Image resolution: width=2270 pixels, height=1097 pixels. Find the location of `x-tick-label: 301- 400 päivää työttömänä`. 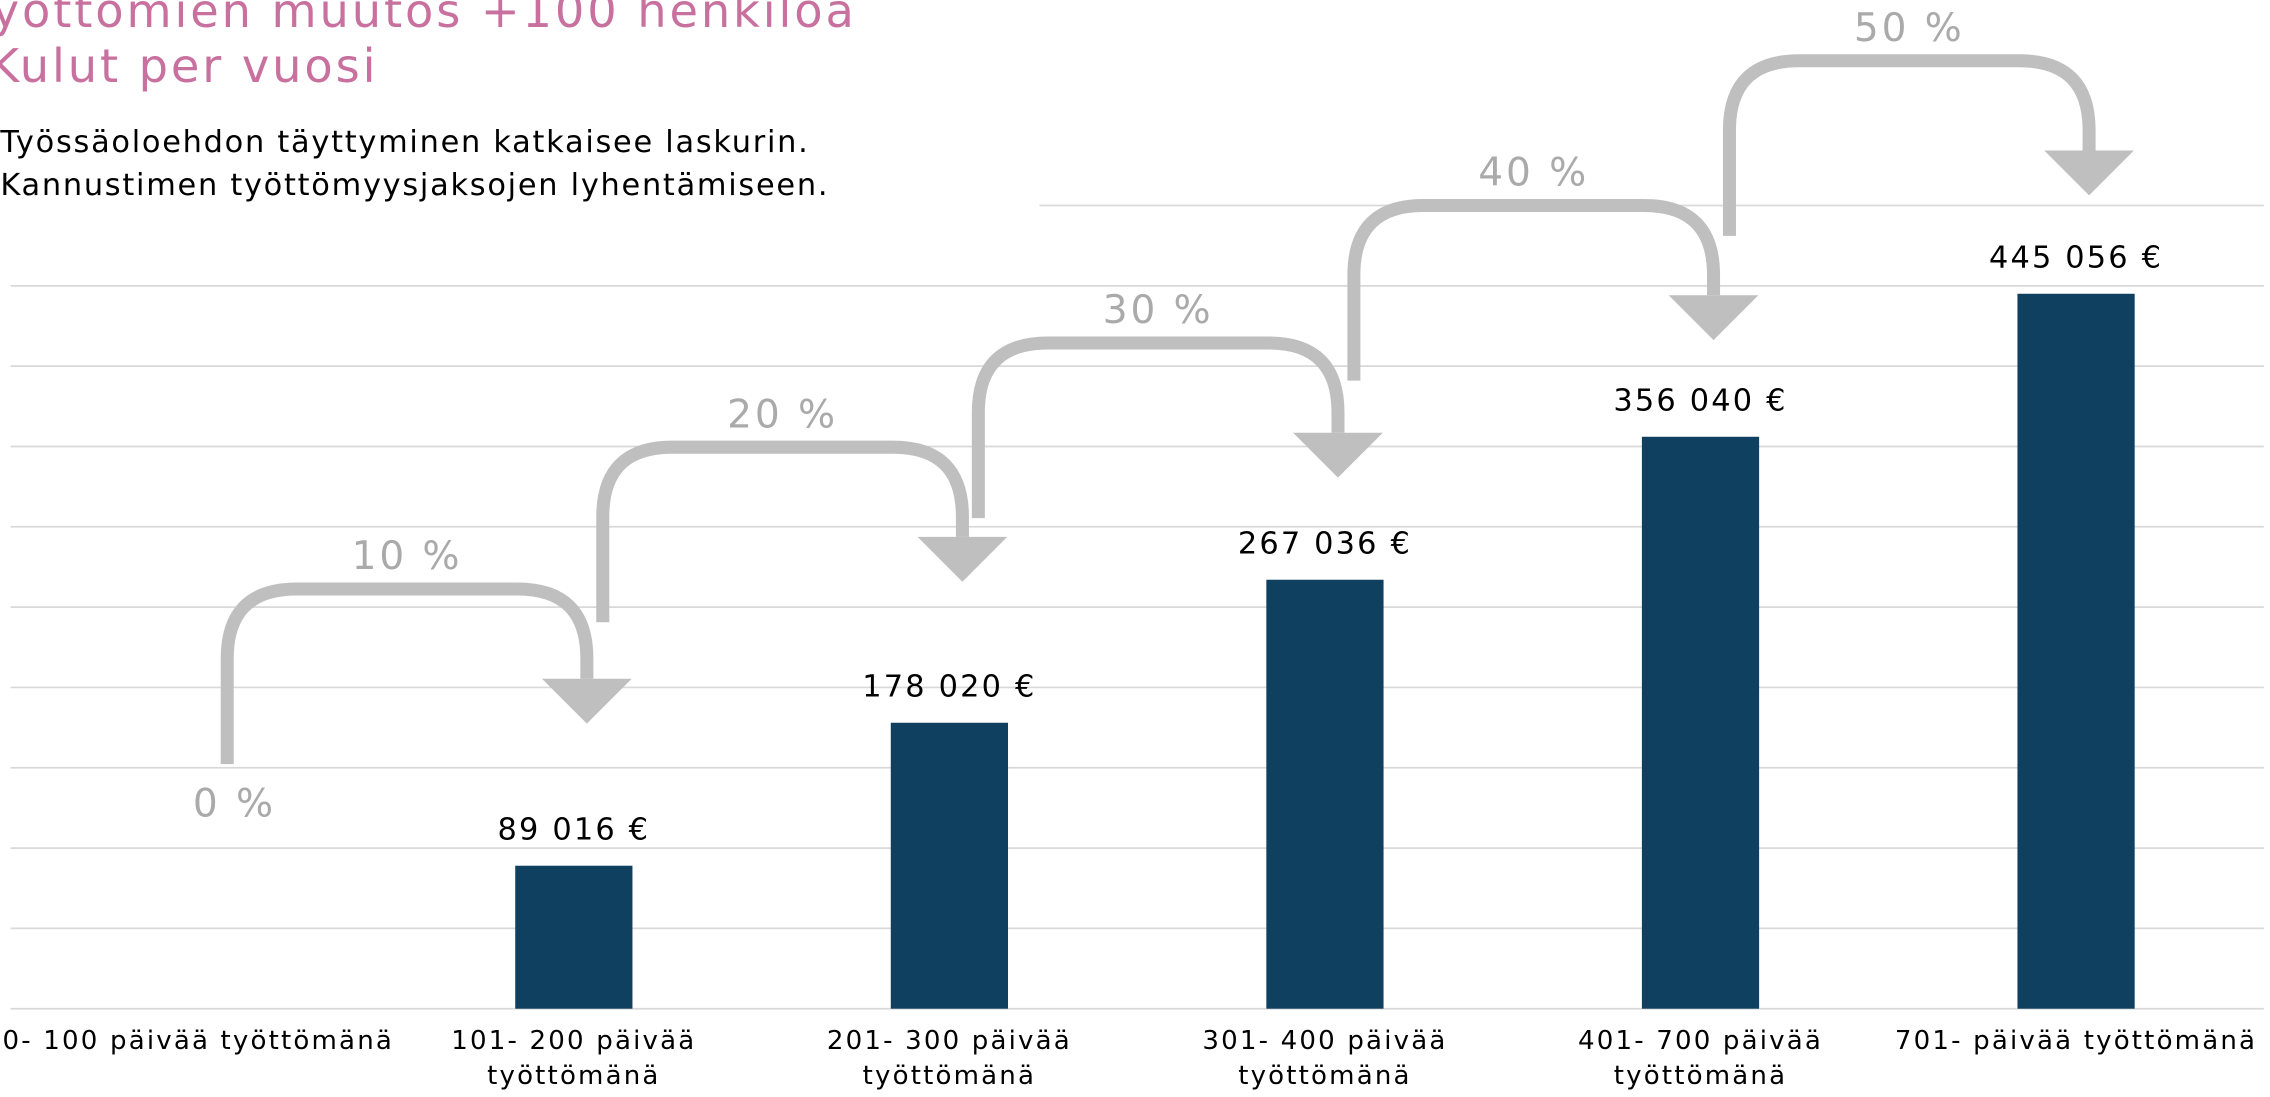

x-tick-label: 301- 400 päivää työttömänä is located at coordinates (1325, 1059).